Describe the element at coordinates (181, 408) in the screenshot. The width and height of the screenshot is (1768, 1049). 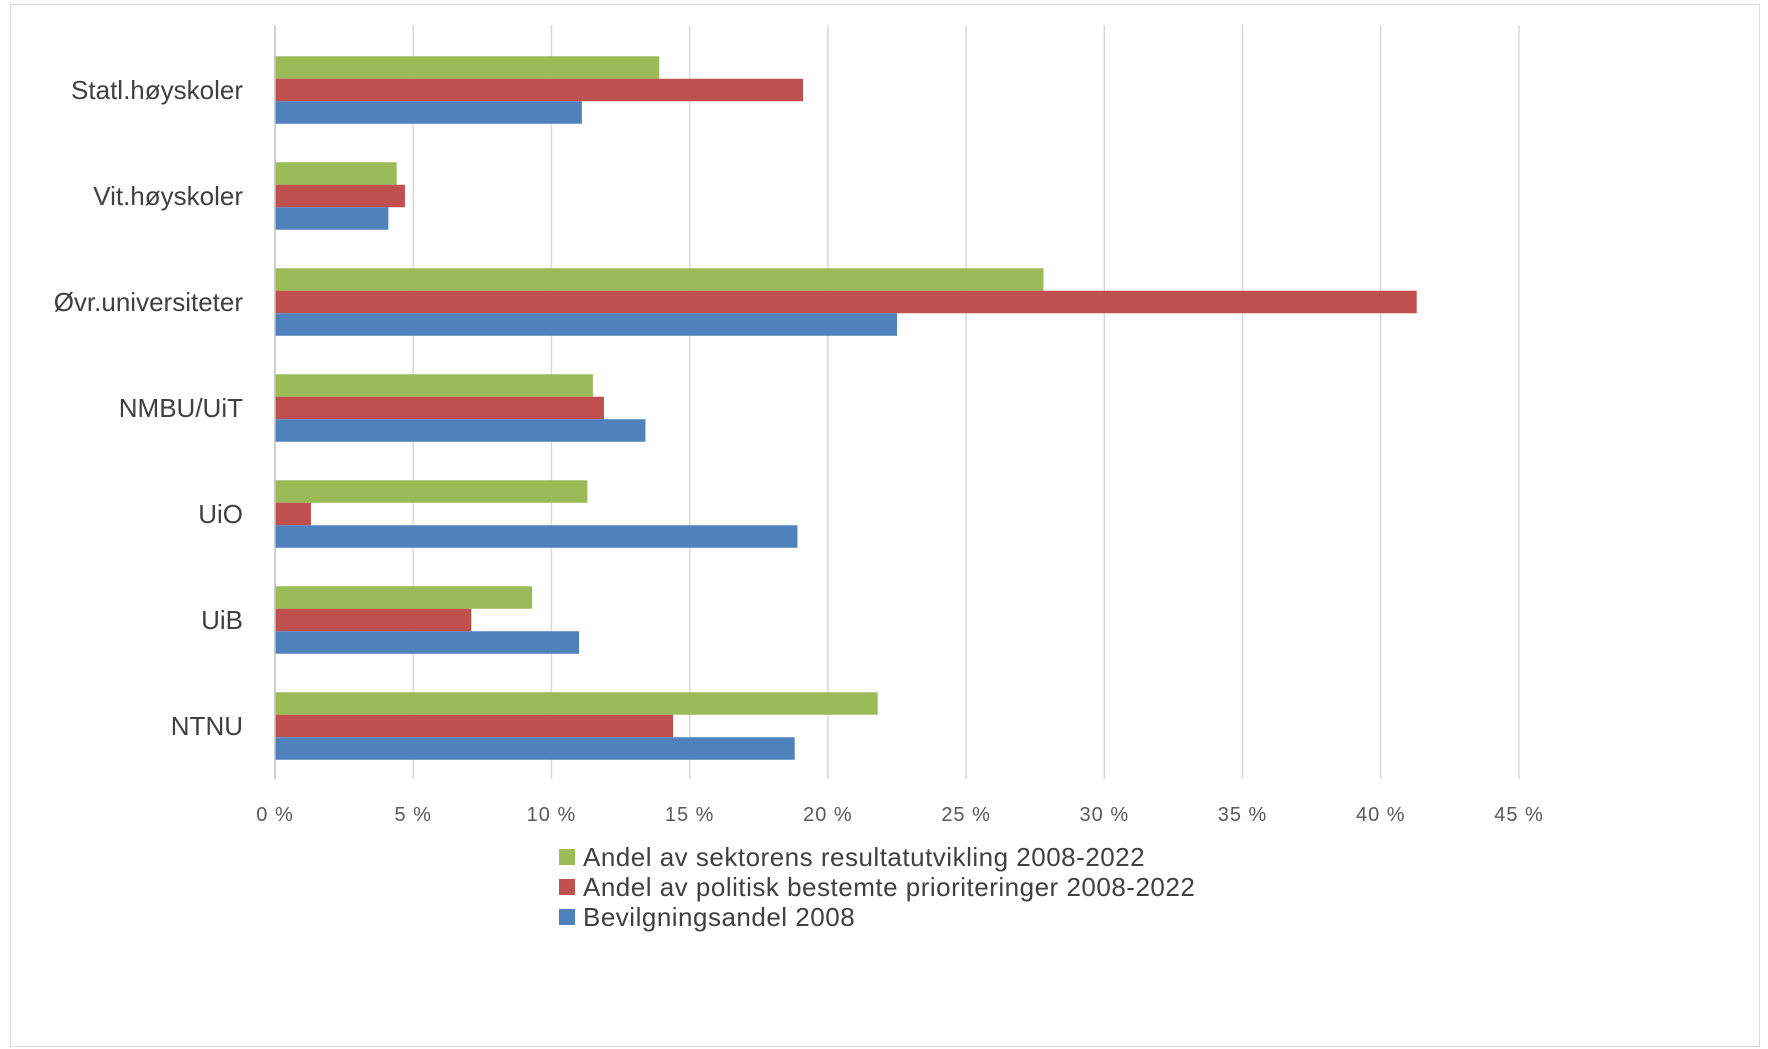
I see `category-label: NMBU/UiT` at that location.